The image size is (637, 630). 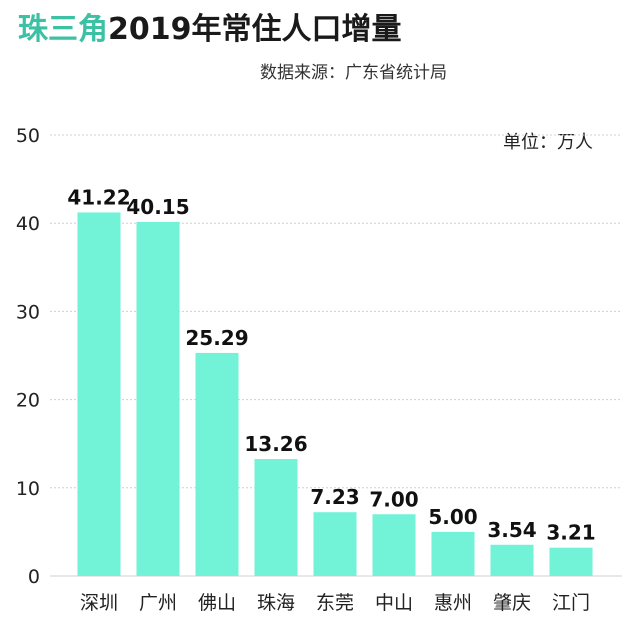 What do you see at coordinates (548, 142) in the screenshot?
I see `unit-label: 单位：万人` at bounding box center [548, 142].